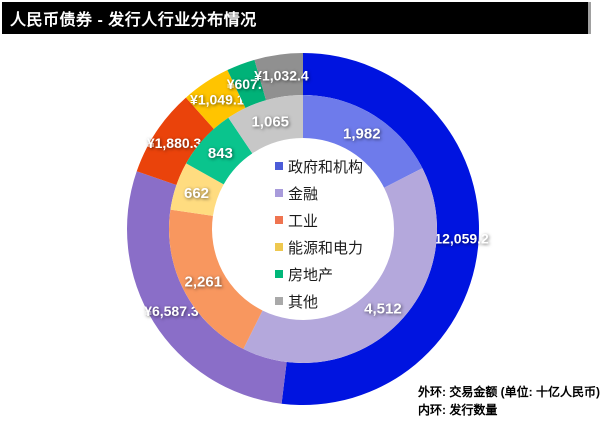 This screenshot has height=427, width=602. I want to click on inner-ring-segment-金融, so click(340, 265).